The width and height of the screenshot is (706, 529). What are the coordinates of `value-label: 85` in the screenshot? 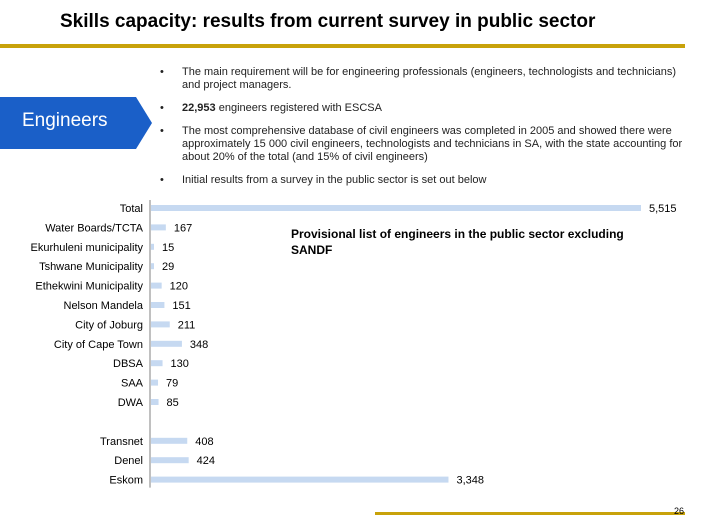 It's located at (173, 403).